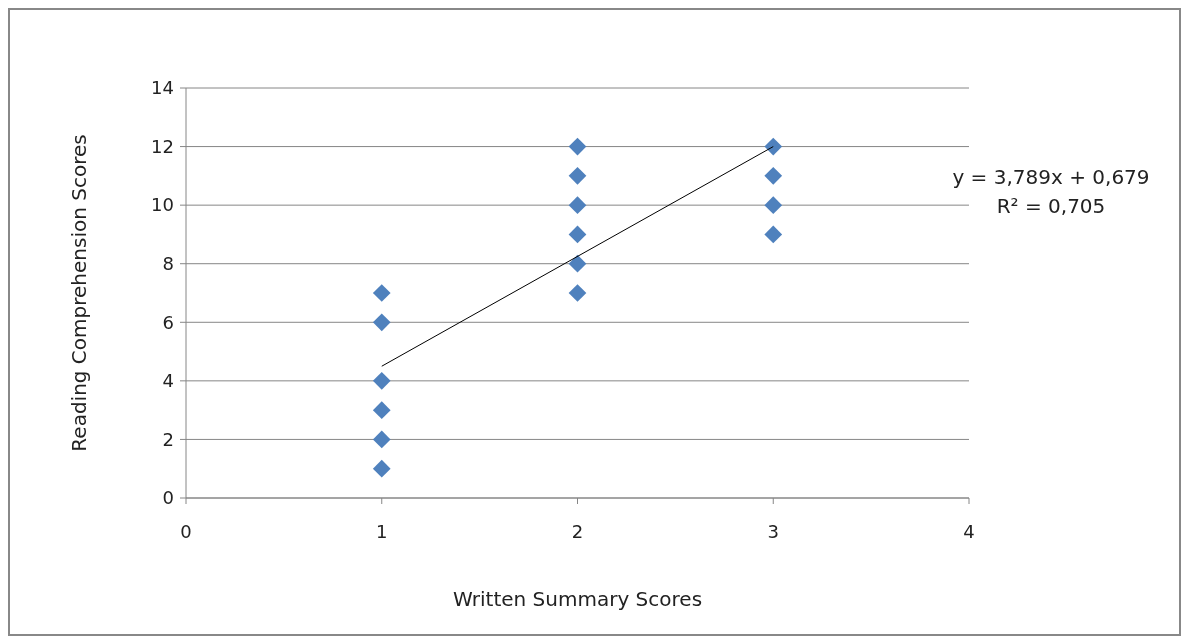 The height and width of the screenshot is (644, 1189). I want to click on text: R² = 0,705, so click(1051, 206).